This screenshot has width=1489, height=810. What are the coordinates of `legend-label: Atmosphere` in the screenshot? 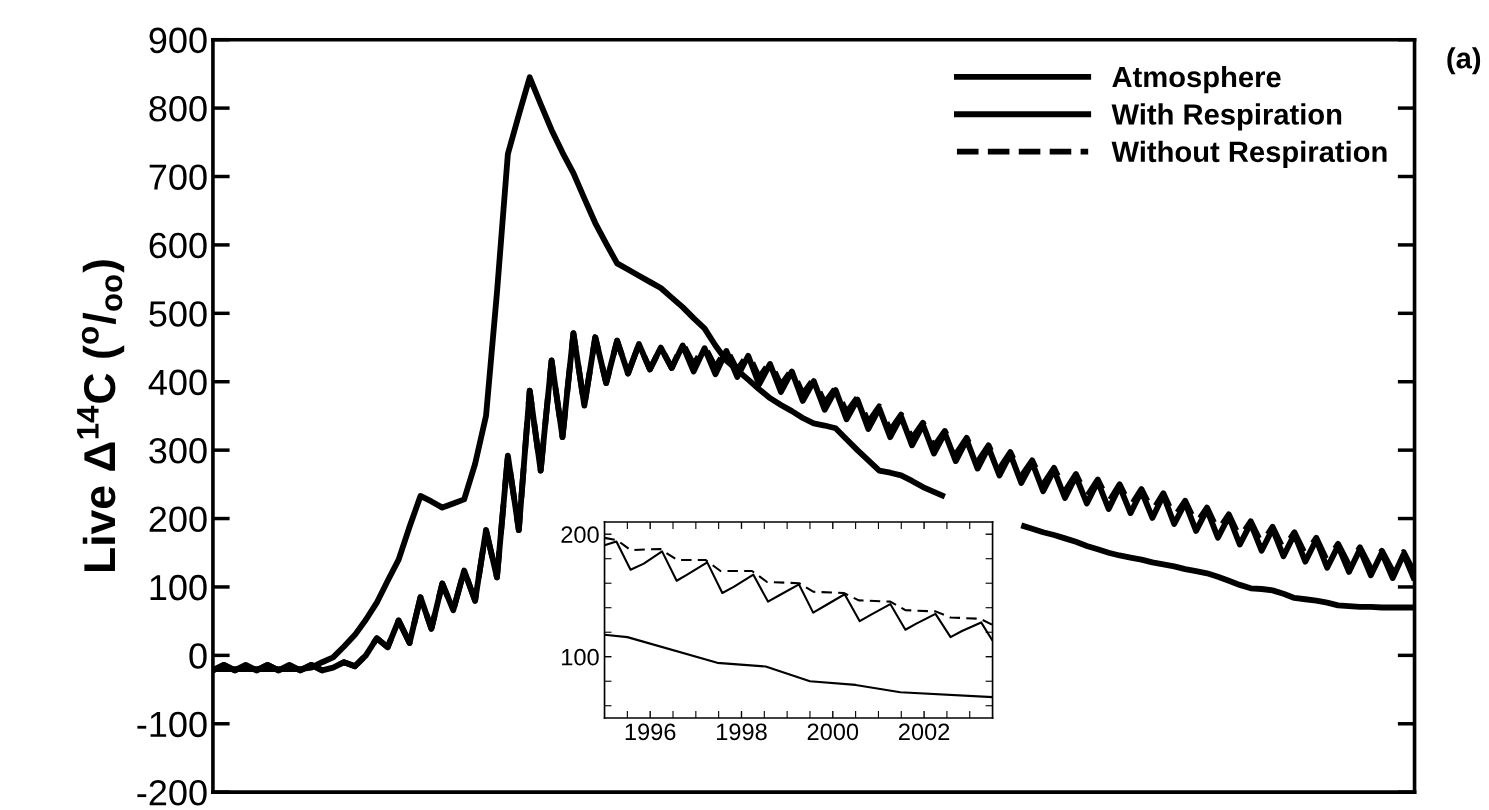 It's located at (1196, 79).